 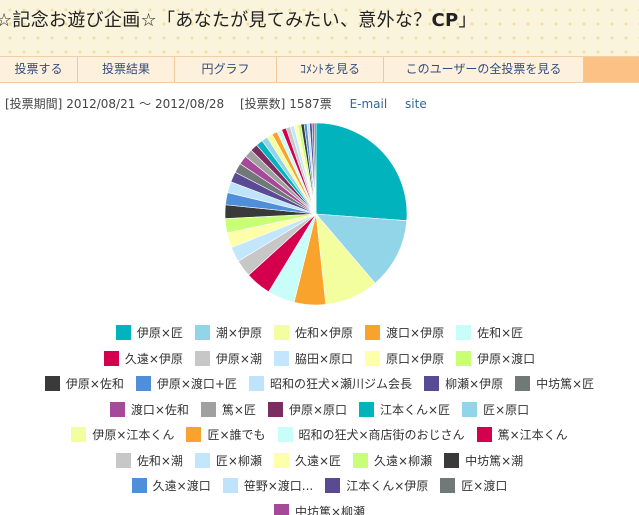 I want to click on tab-all-votes: このユーザーの全投票を見る, so click(x=484, y=69).